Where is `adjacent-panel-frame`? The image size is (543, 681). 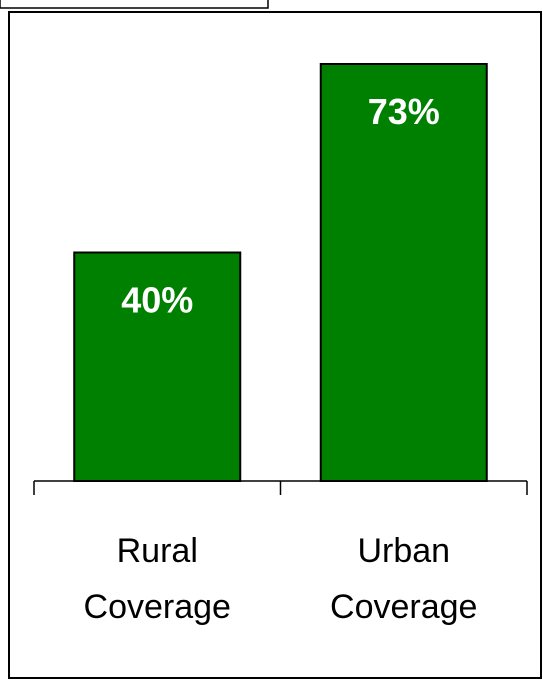
adjacent-panel-frame is located at coordinates (134, 4).